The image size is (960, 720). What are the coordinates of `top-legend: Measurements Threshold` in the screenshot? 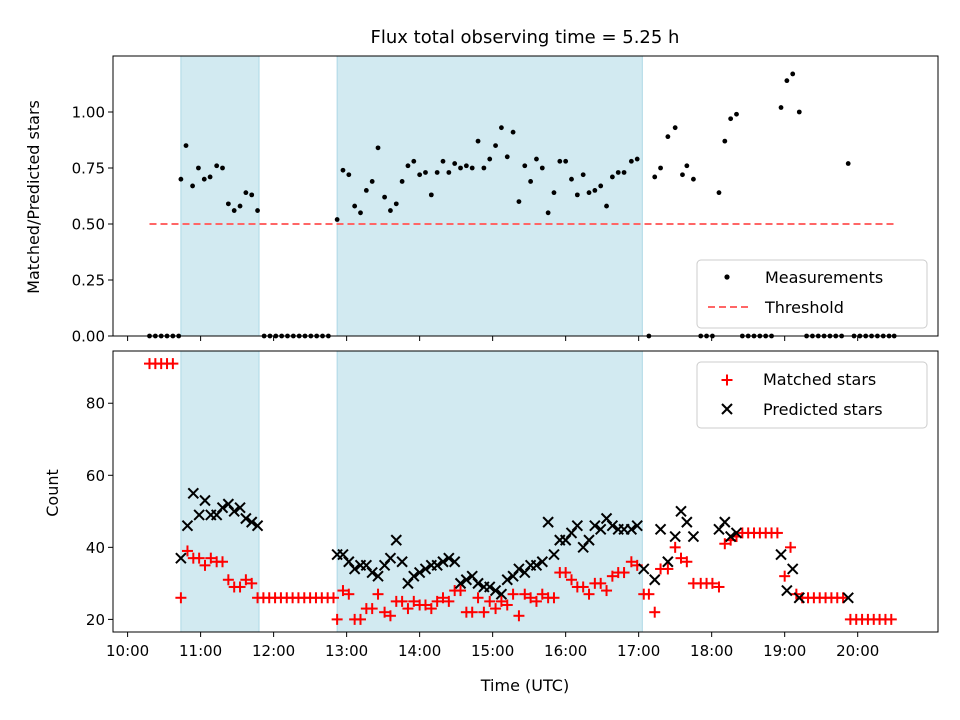 It's located at (812, 294).